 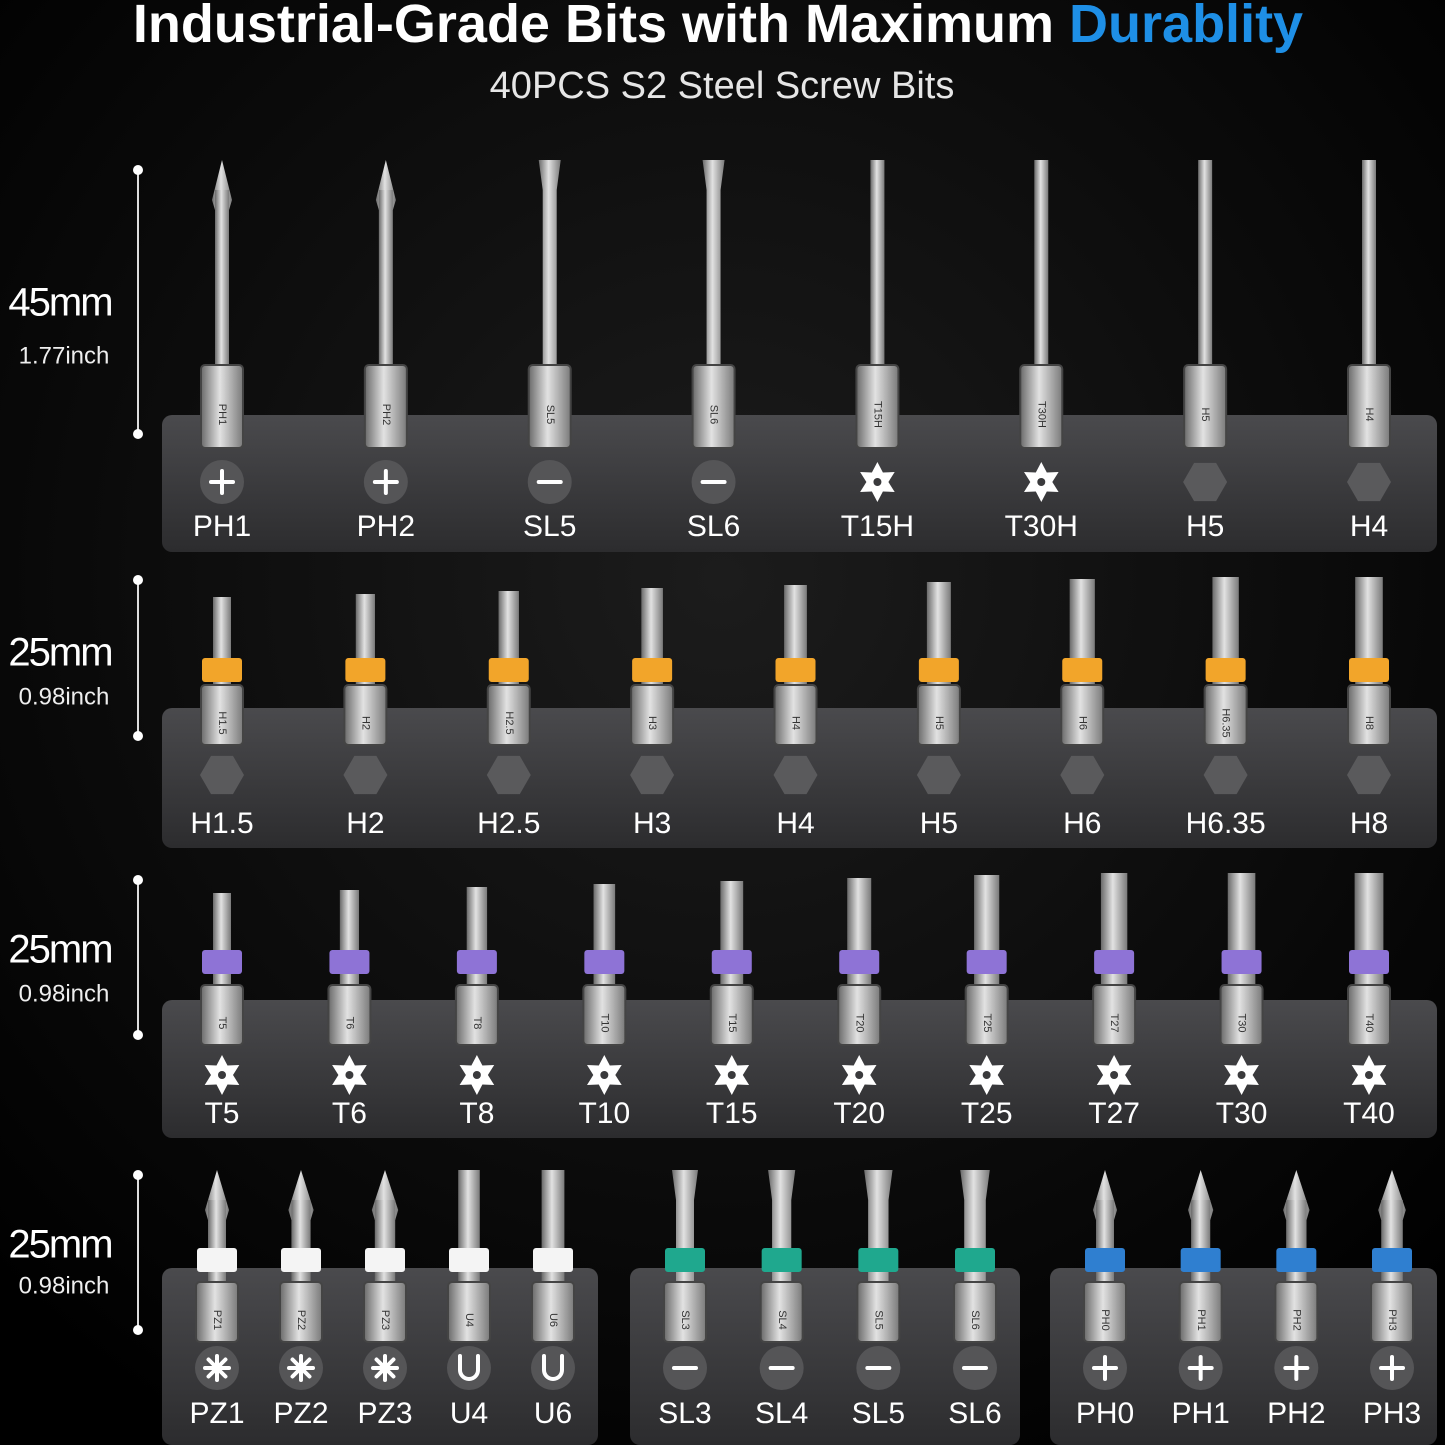 What do you see at coordinates (878, 1413) in the screenshot?
I see `bit-label: SL5` at bounding box center [878, 1413].